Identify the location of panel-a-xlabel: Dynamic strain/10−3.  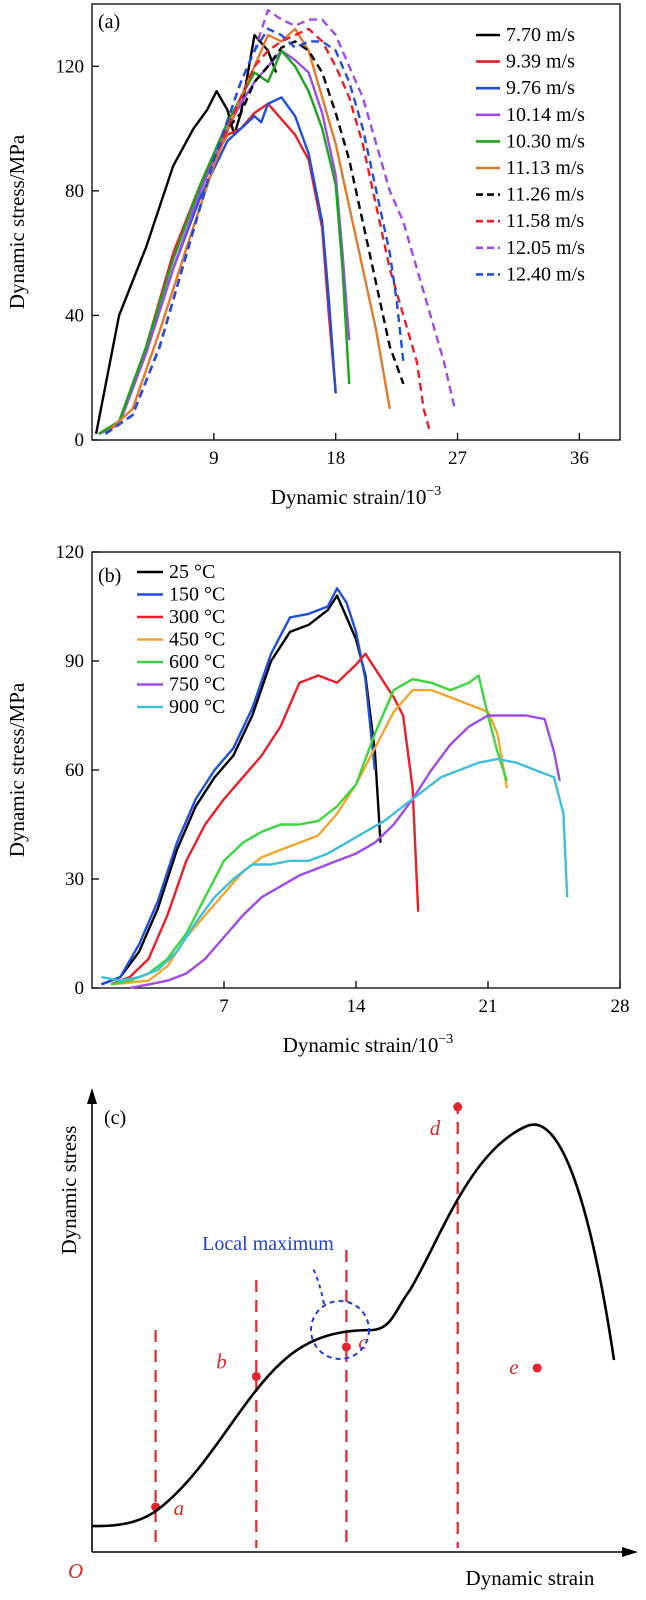
(356, 496).